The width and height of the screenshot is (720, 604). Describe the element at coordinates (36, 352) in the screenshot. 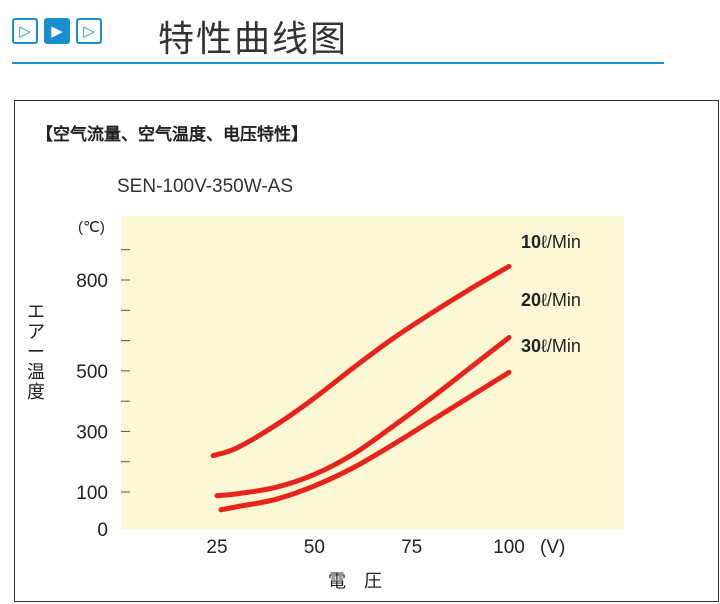

I see `y-axis-title-char: ー` at that location.